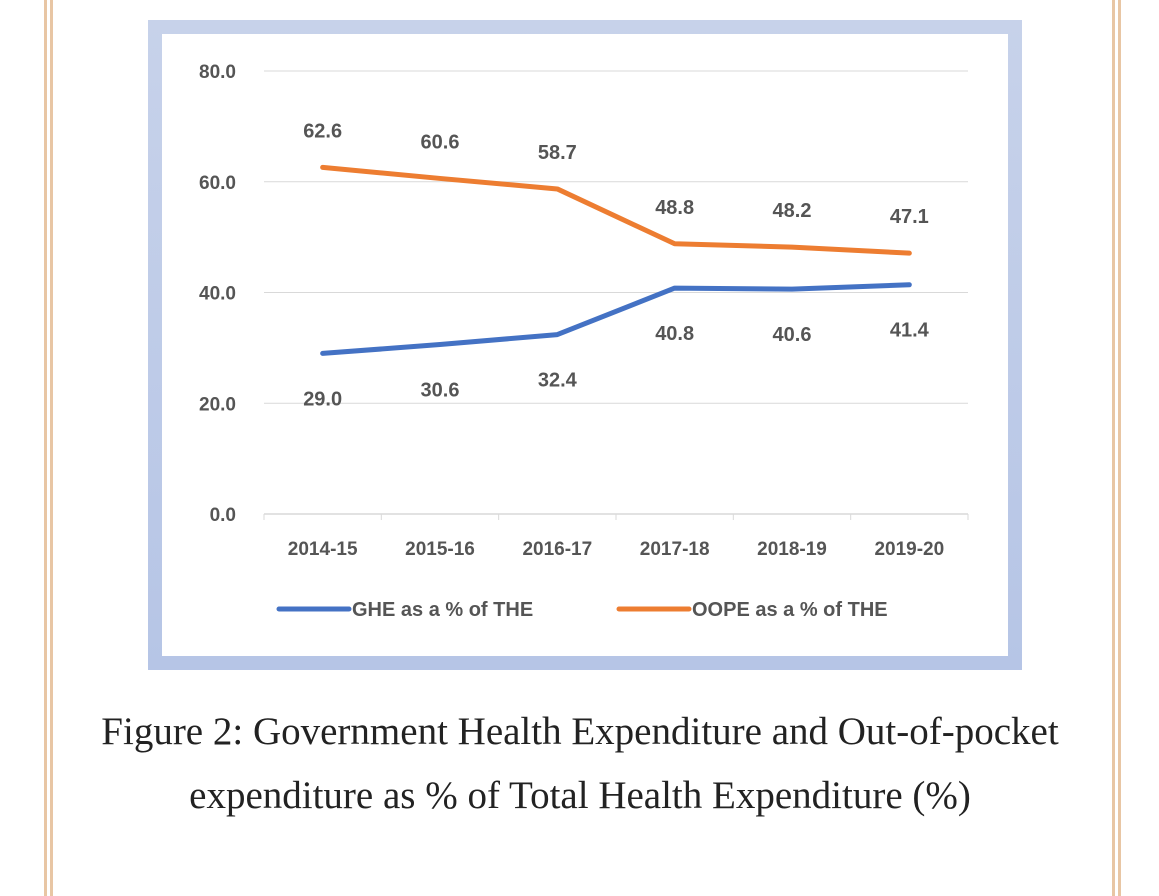 The height and width of the screenshot is (896, 1159). I want to click on data-label: 48.8, so click(674, 208).